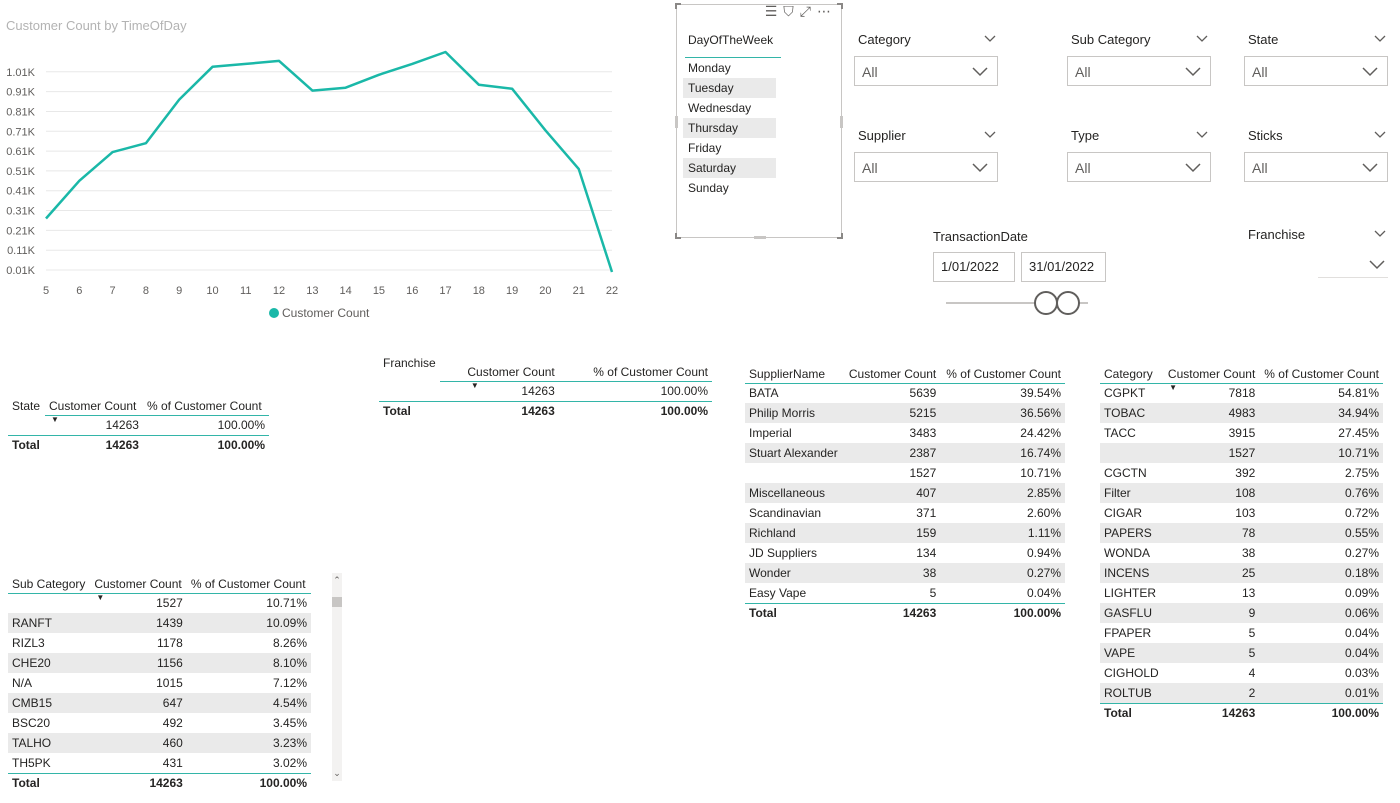 This screenshot has height=803, width=1400. What do you see at coordinates (1241, 393) in the screenshot?
I see `table-row: CGPKT 7818 54.81%` at bounding box center [1241, 393].